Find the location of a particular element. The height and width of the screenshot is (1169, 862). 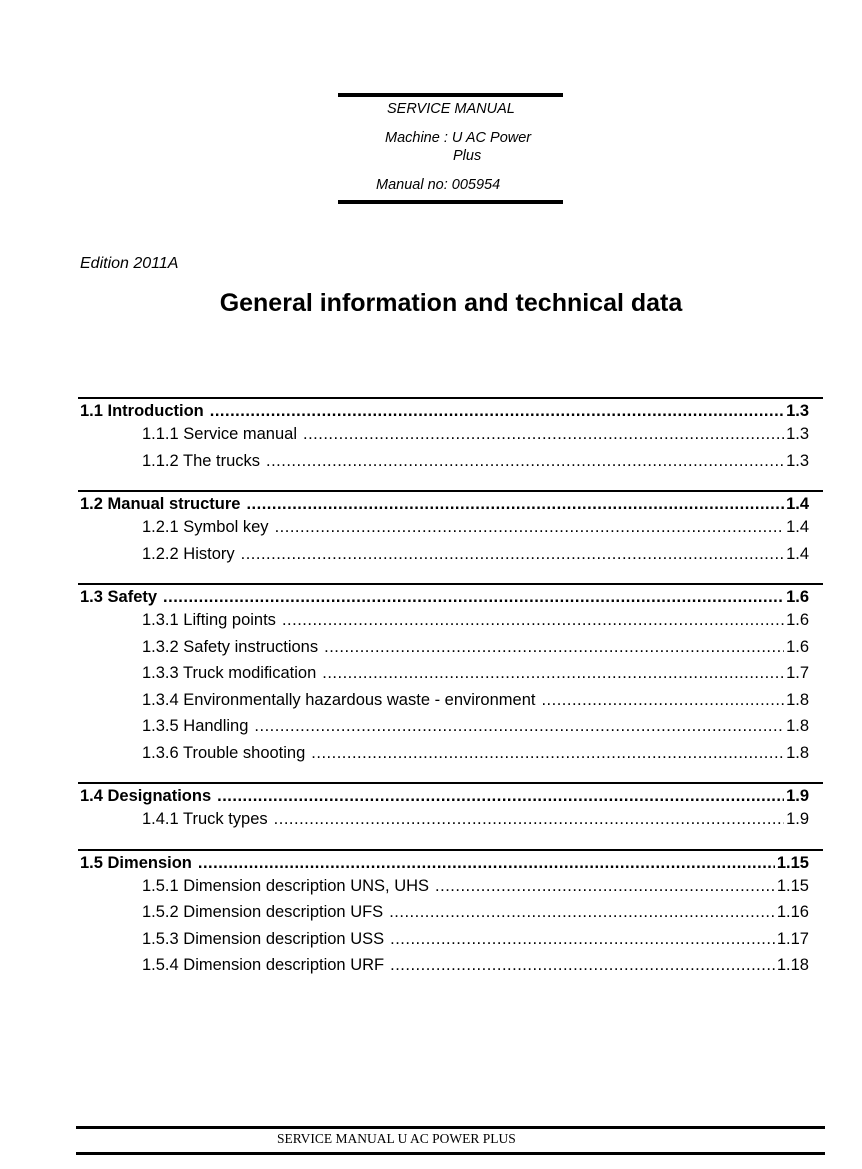

toc-page: 1.18 is located at coordinates (792, 965).